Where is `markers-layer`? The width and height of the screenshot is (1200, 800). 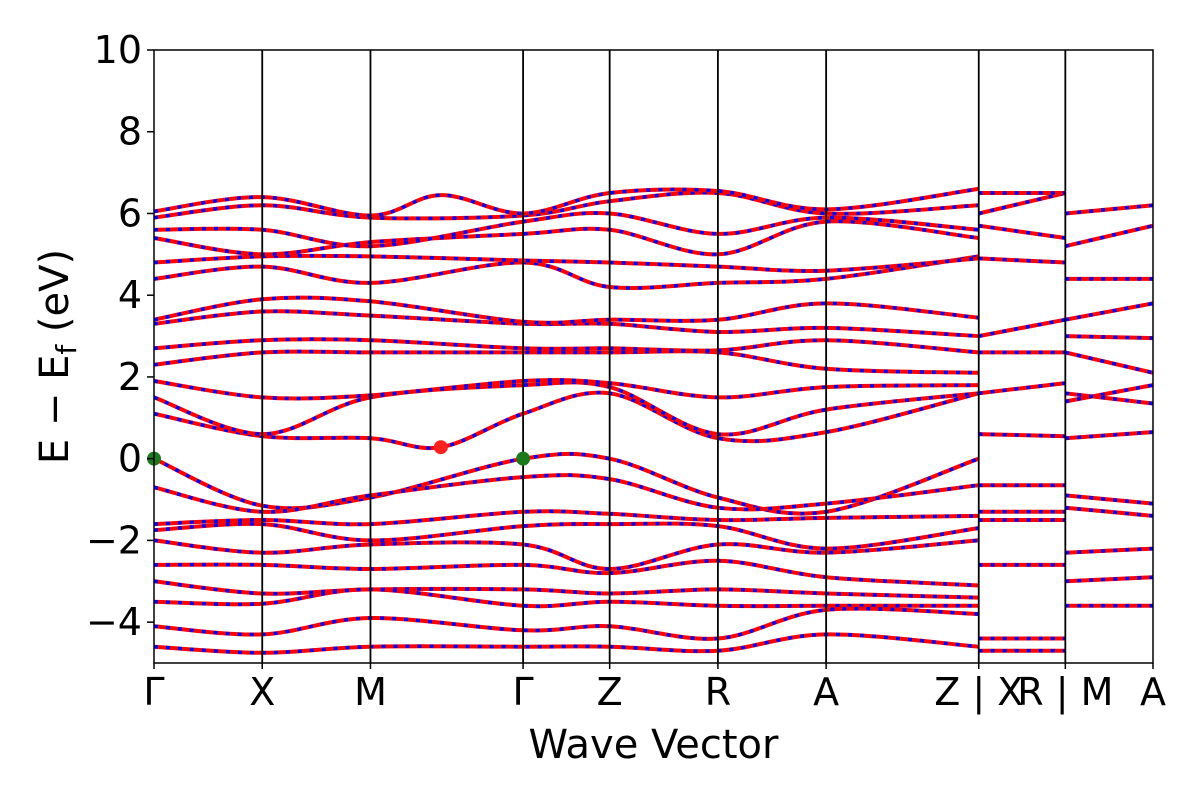
markers-layer is located at coordinates (339, 453).